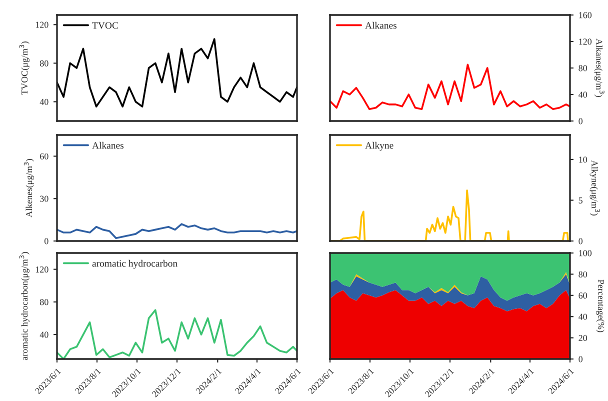  Describe the element at coordinates (29, 188) in the screenshot. I see `y-axis-title: Alkenes(μg/m$^{3}$)` at that location.